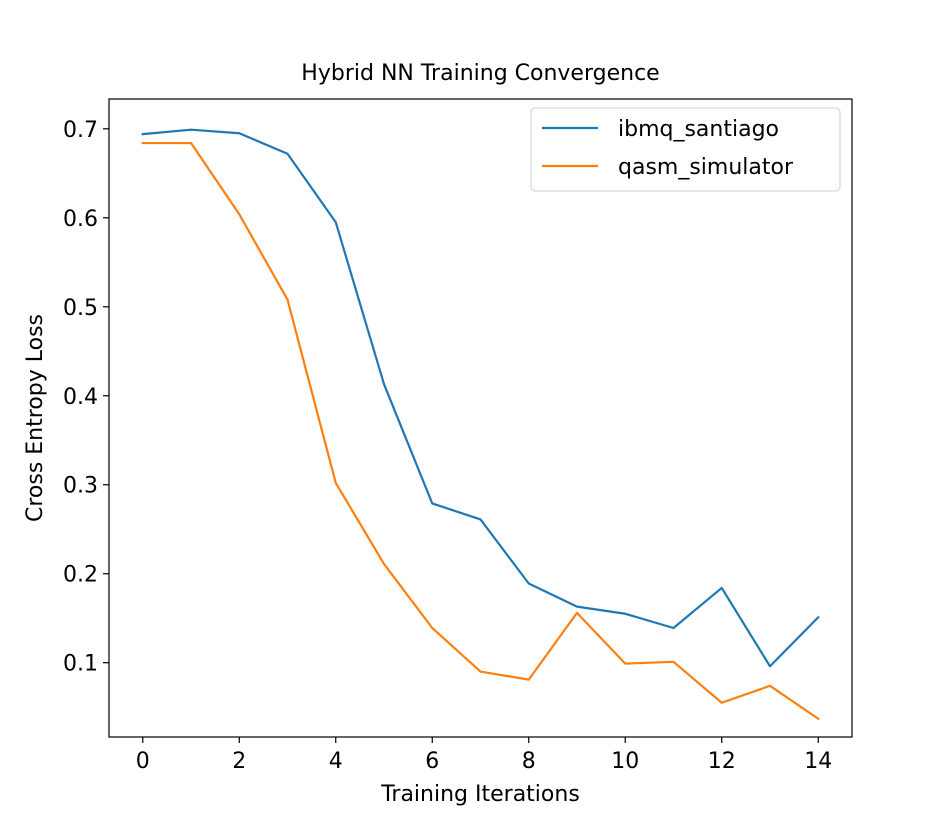 The height and width of the screenshot is (822, 930). Describe the element at coordinates (80, 664) in the screenshot. I see `y-tick-label: 0.1` at that location.